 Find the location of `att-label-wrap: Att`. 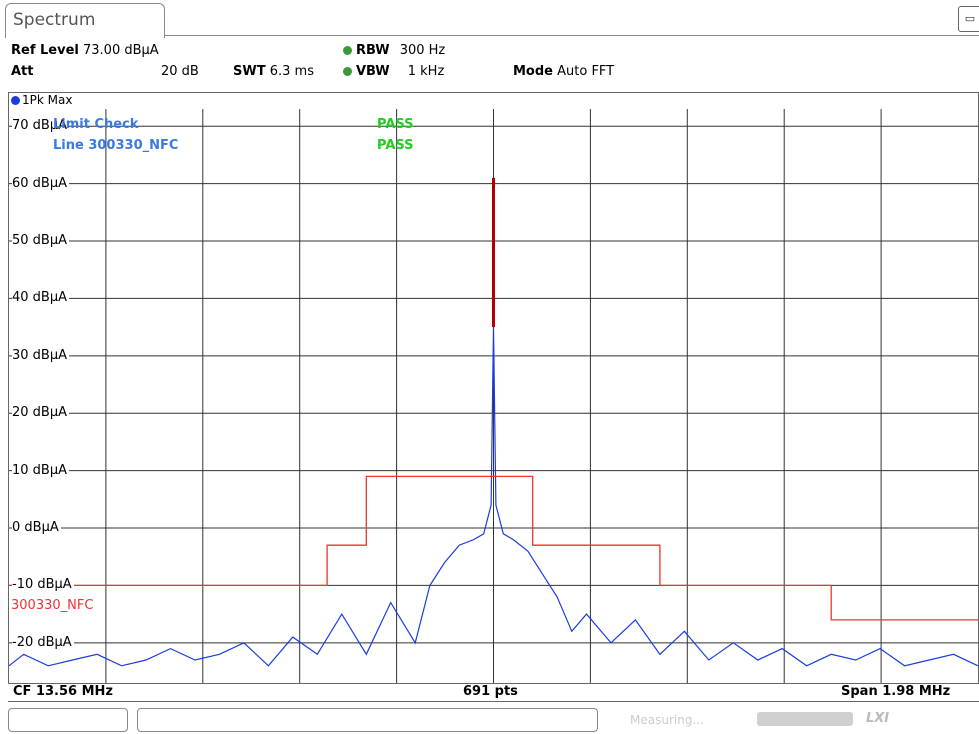

att-label-wrap: Att is located at coordinates (22, 71).